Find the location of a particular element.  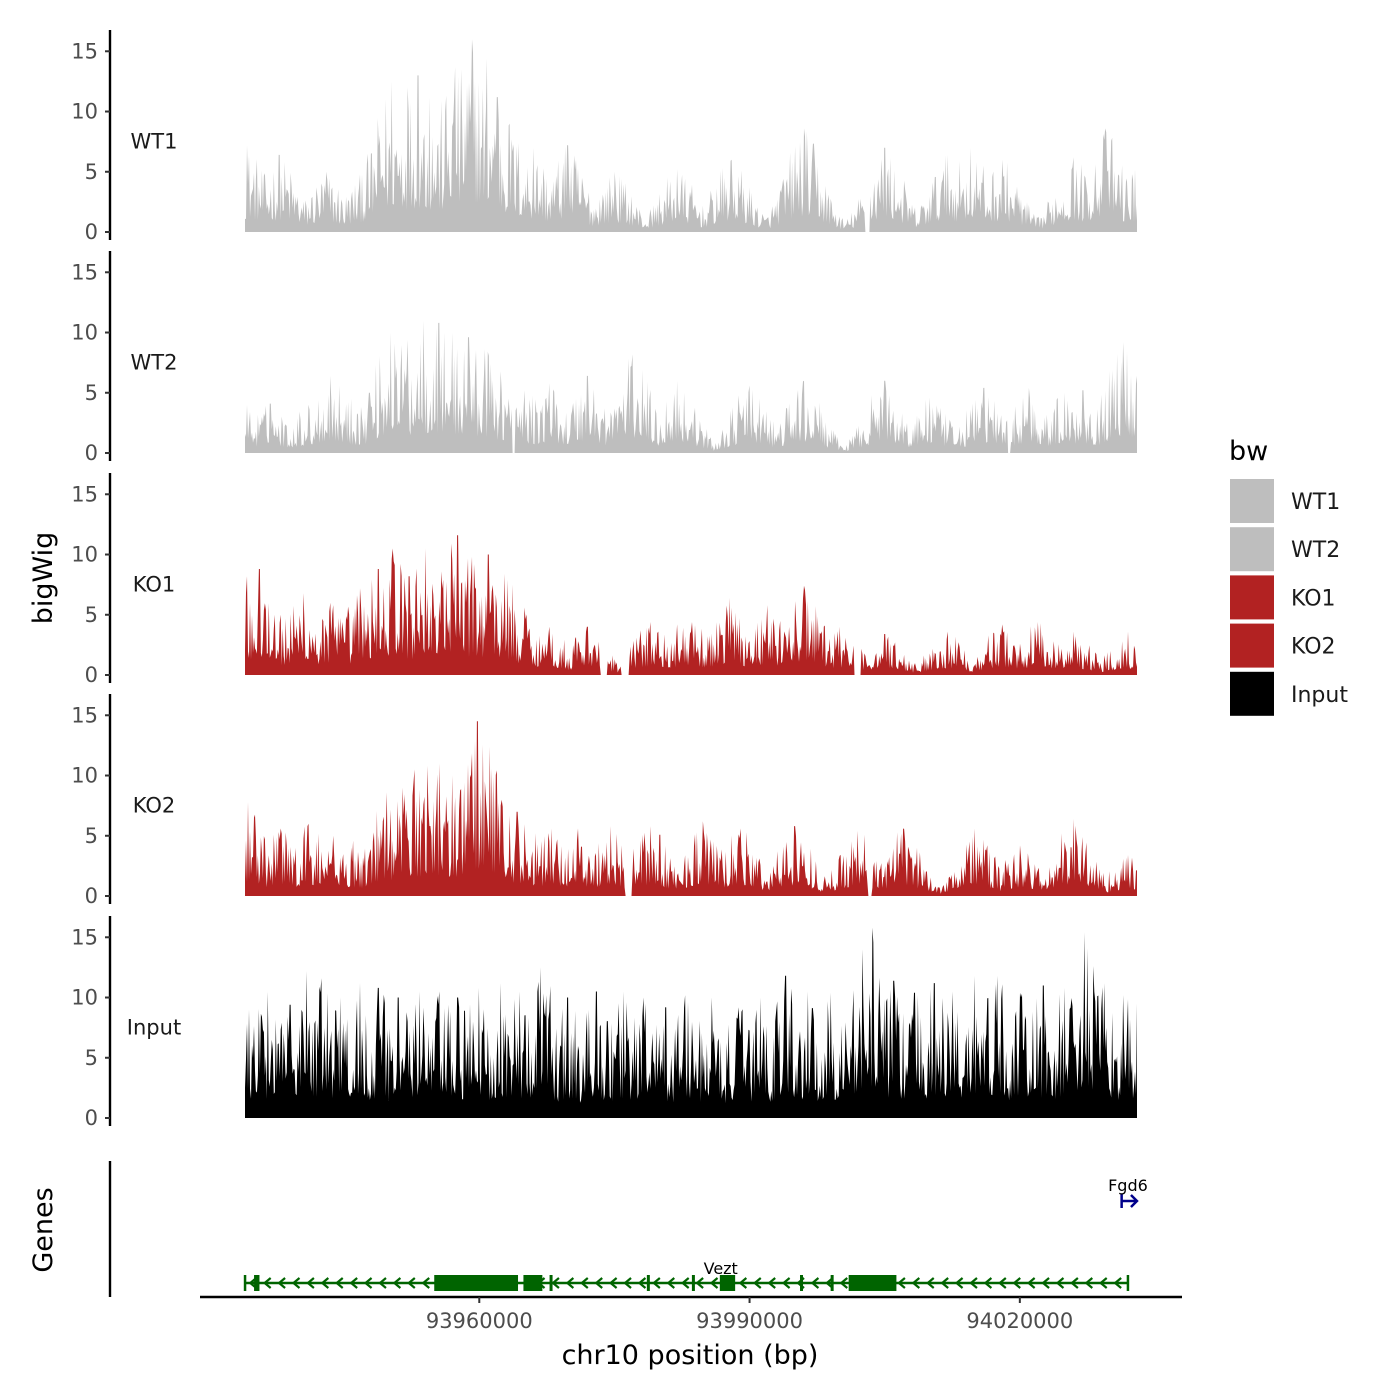

track-label: Input is located at coordinates (154, 1028).